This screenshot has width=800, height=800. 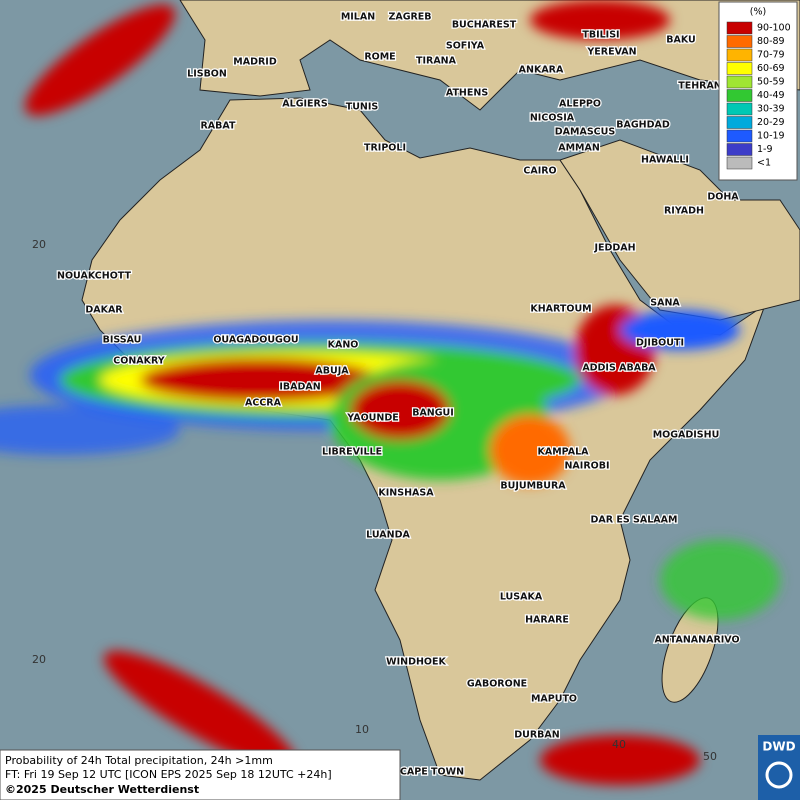 I want to click on city-label: BAGHDAD, so click(x=643, y=125).